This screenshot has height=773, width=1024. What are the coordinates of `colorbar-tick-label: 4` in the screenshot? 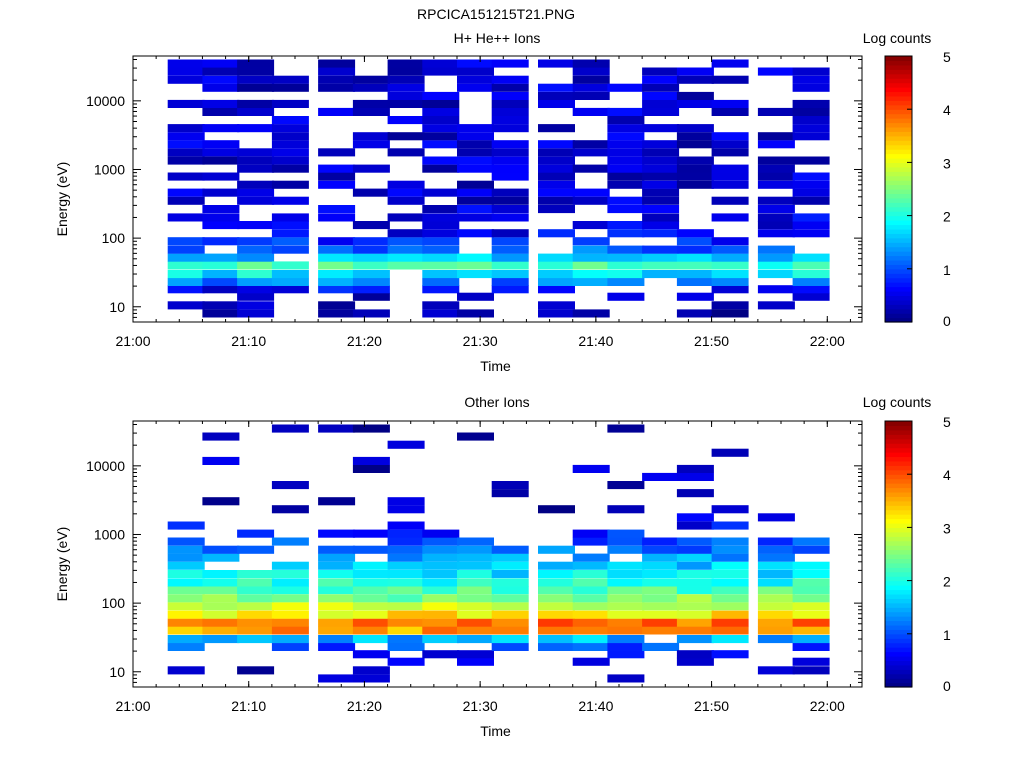 It's located at (947, 475).